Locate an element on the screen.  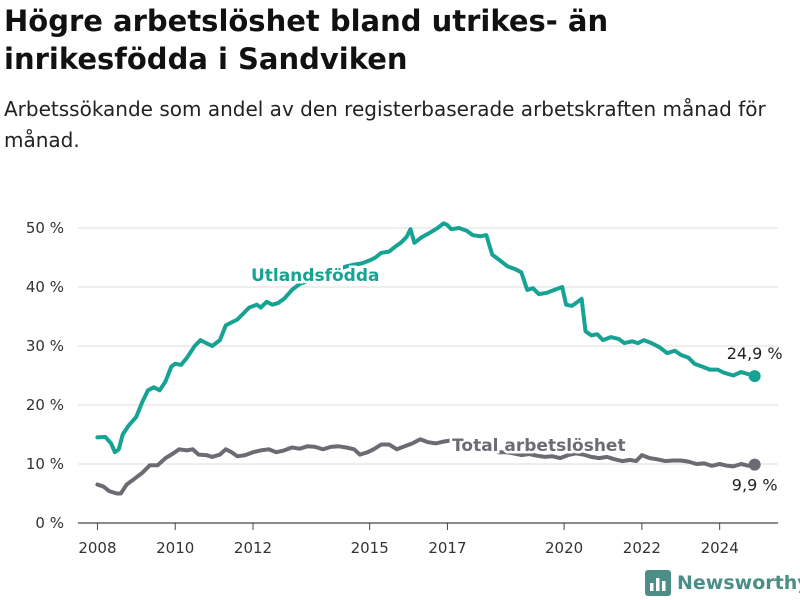
bar-chart-logo-icon is located at coordinates (658, 583).